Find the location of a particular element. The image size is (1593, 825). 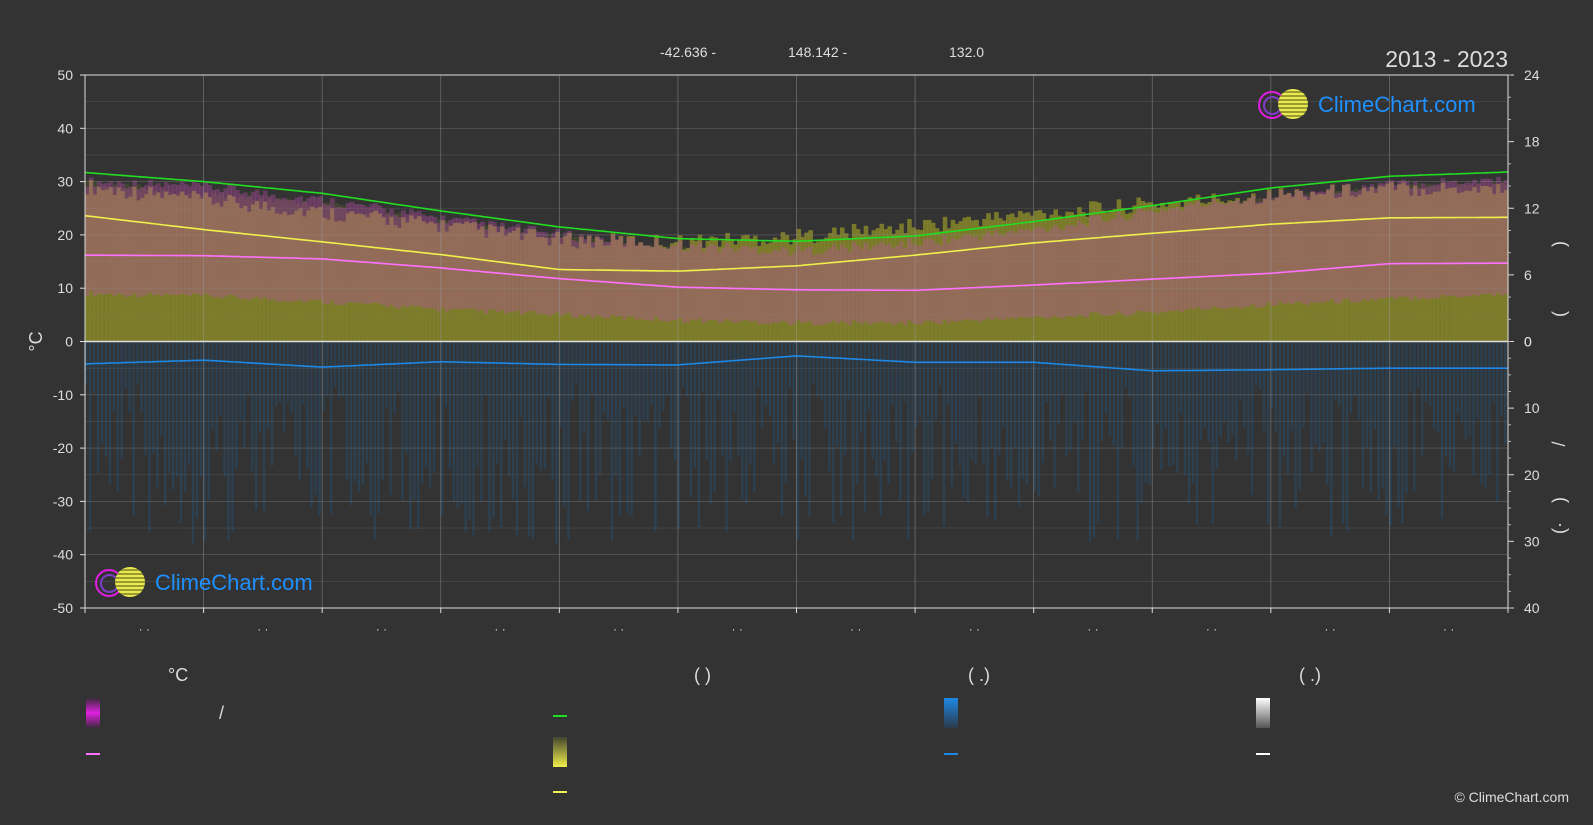

logo-top: ClimeChart.com is located at coordinates (1367, 105).